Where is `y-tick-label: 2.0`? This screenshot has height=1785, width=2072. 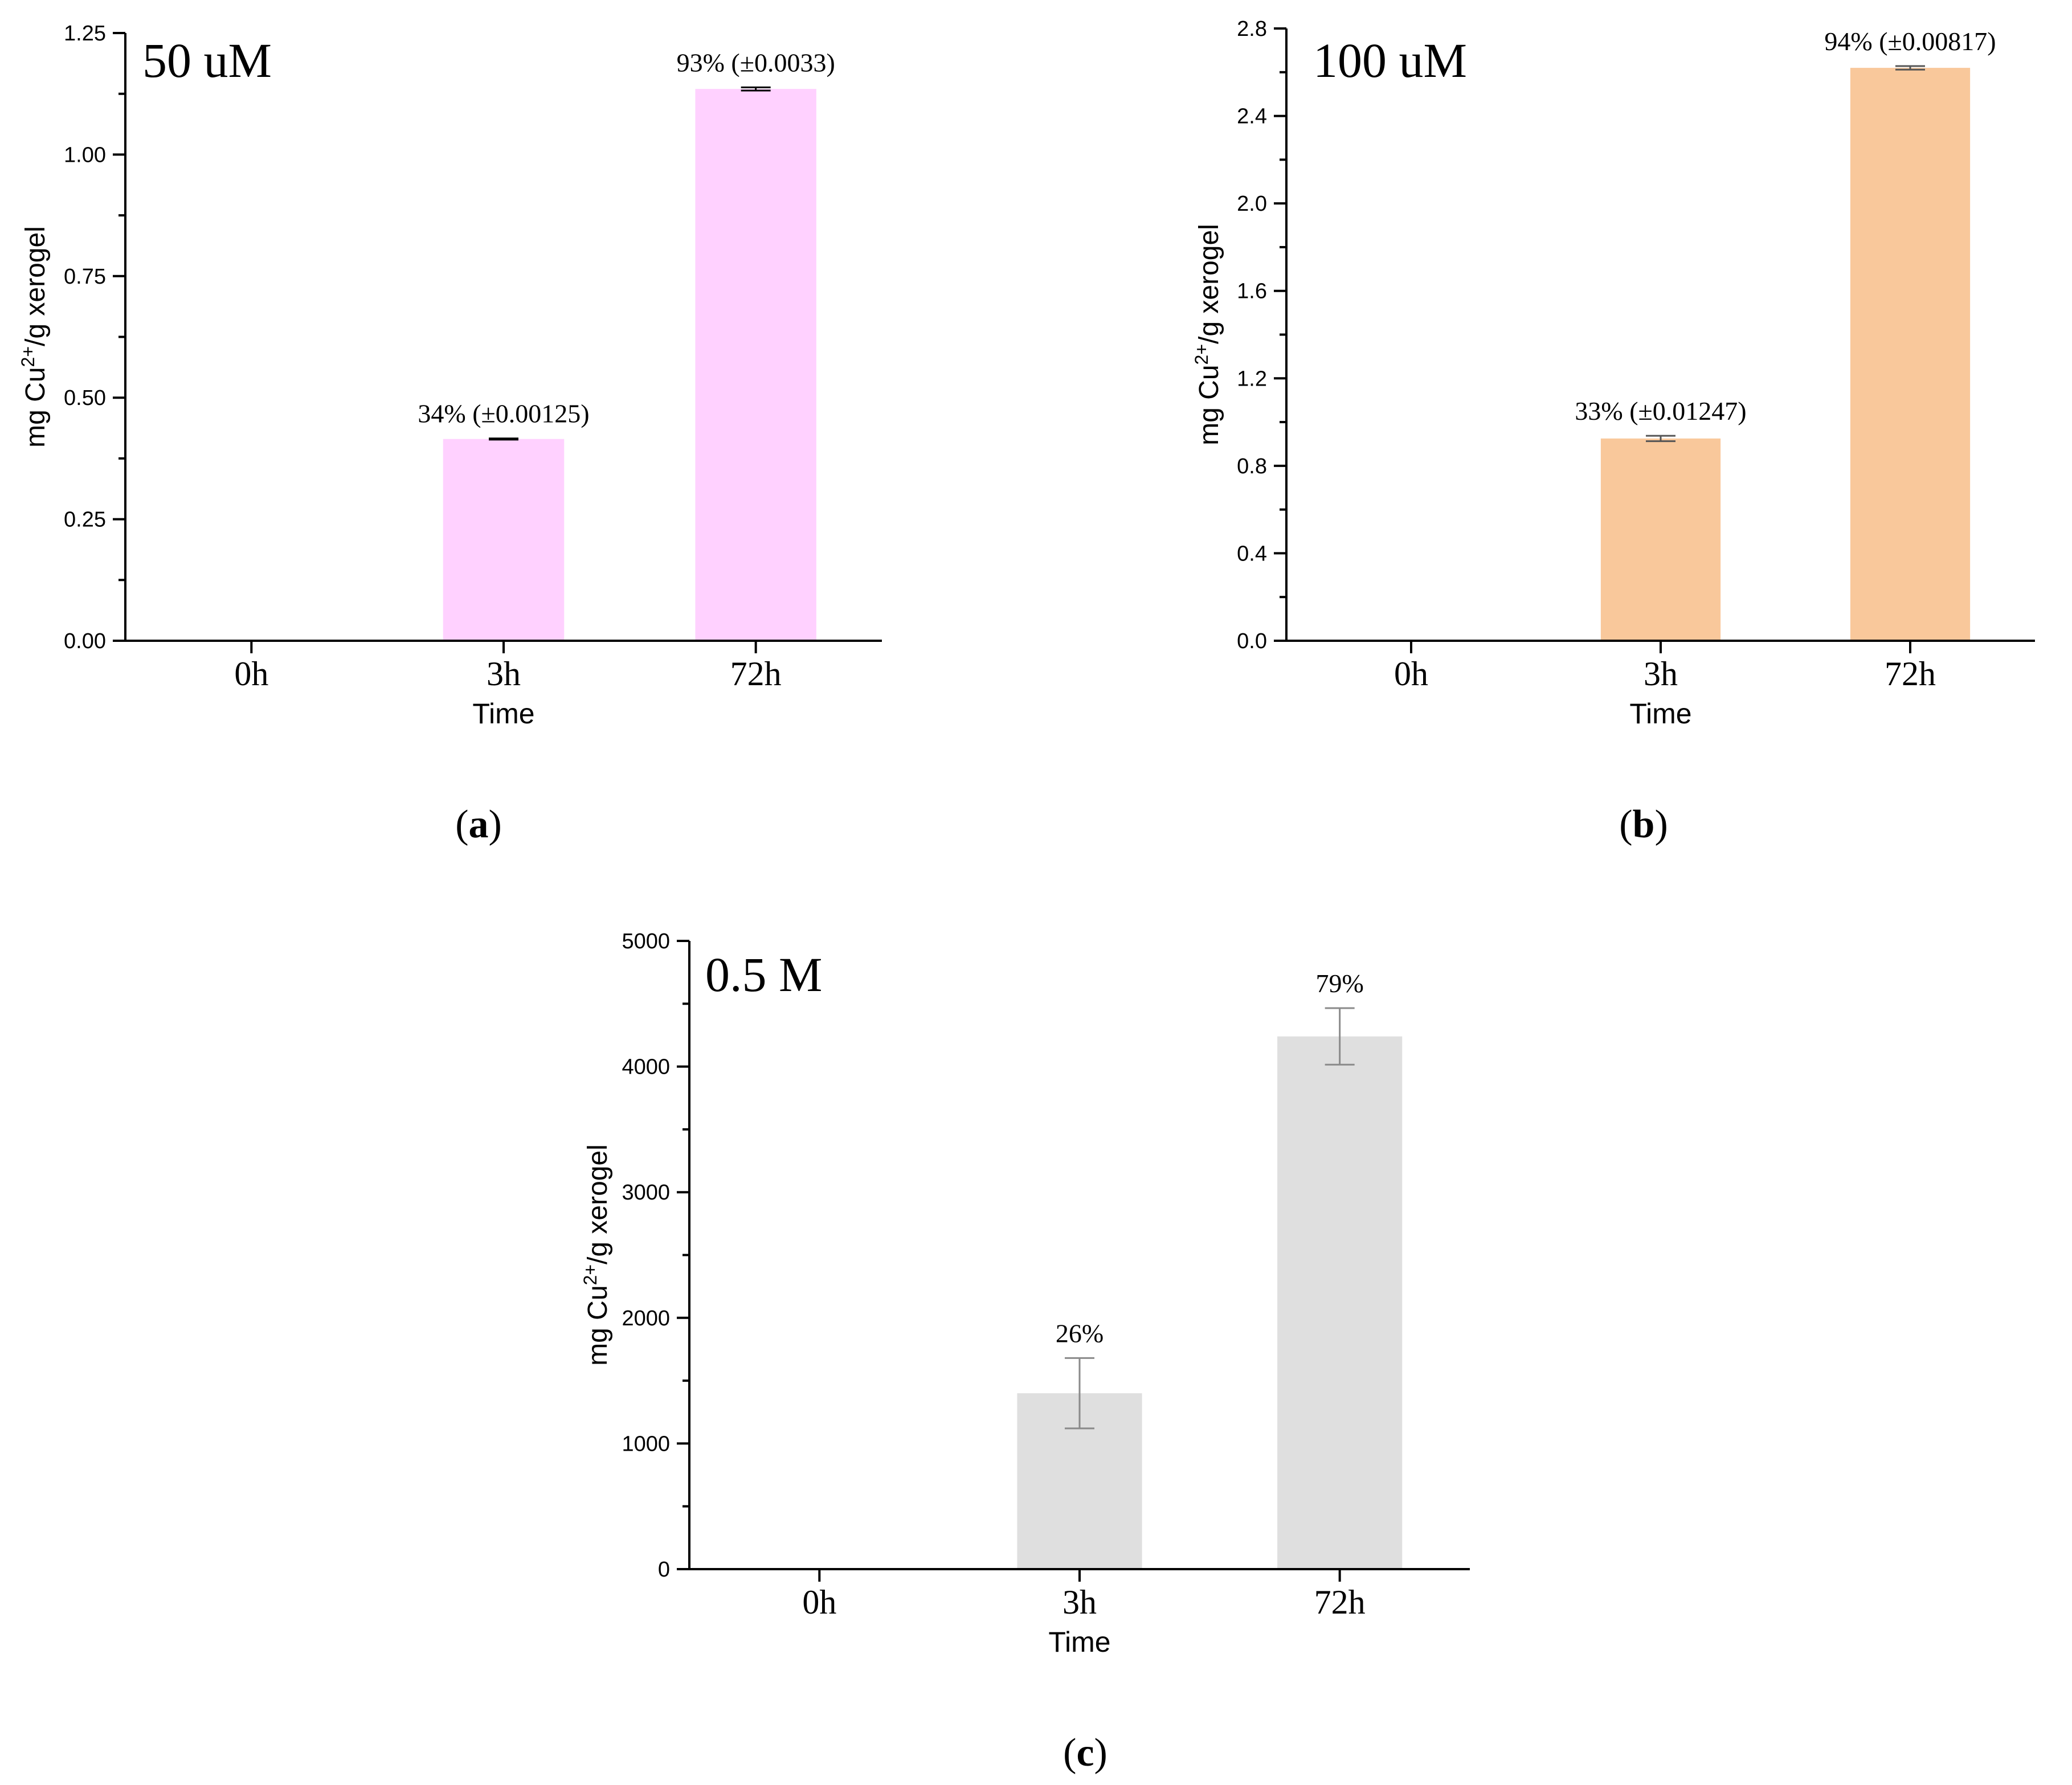
y-tick-label: 2.0 is located at coordinates (1252, 204).